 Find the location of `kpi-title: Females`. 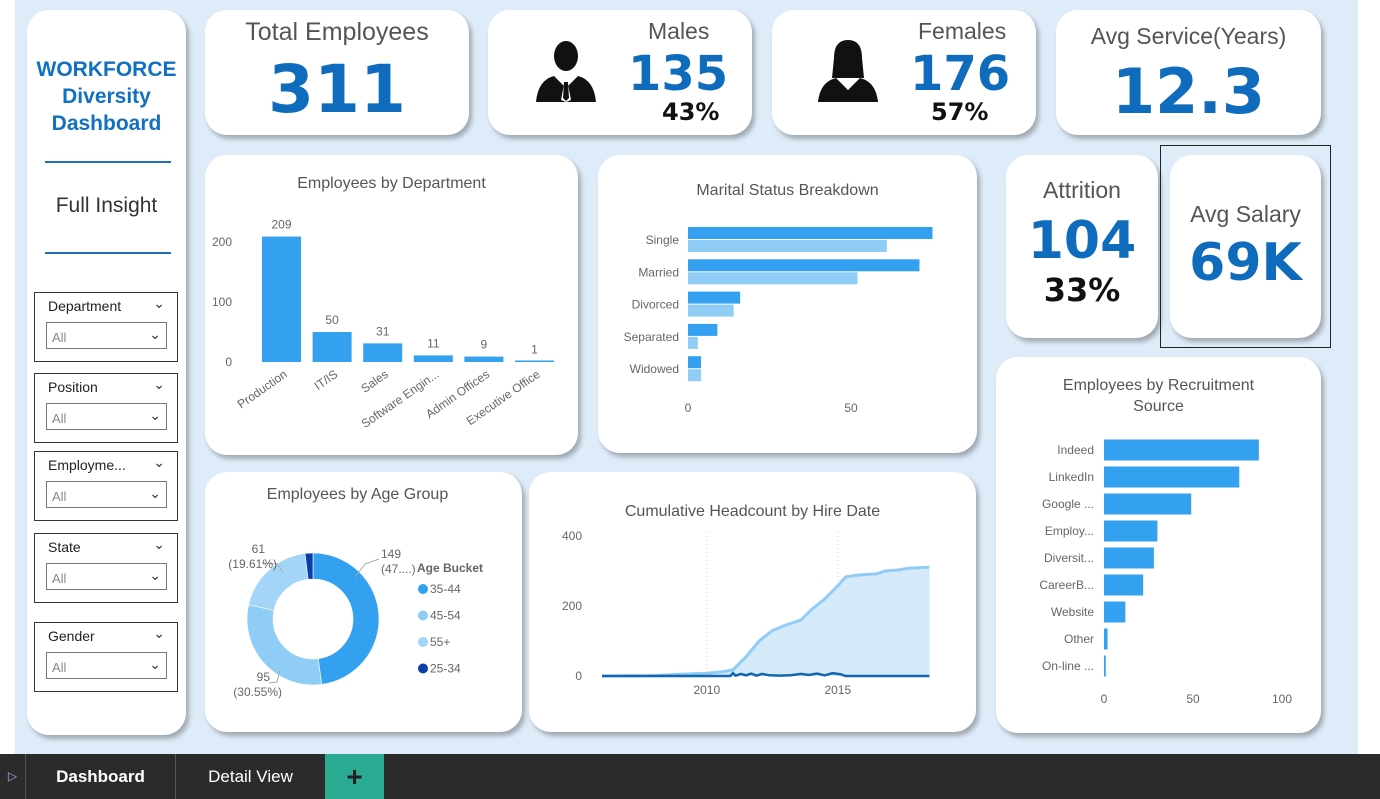

kpi-title: Females is located at coordinates (962, 31).